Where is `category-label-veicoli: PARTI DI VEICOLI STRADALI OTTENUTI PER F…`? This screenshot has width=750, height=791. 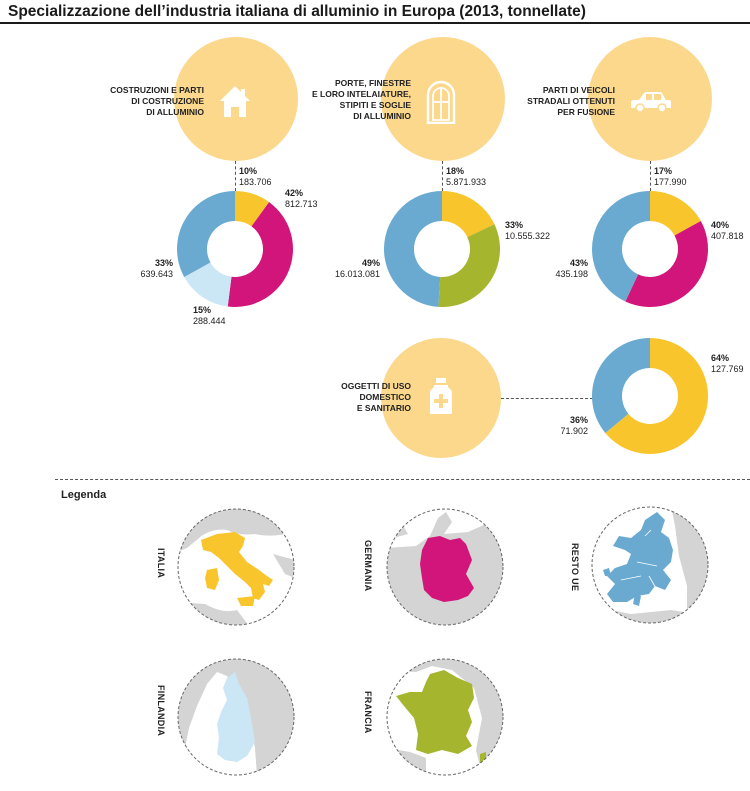 category-label-veicoli: PARTI DI VEICOLI STRADALI OTTENUTI PER F… is located at coordinates (571, 101).